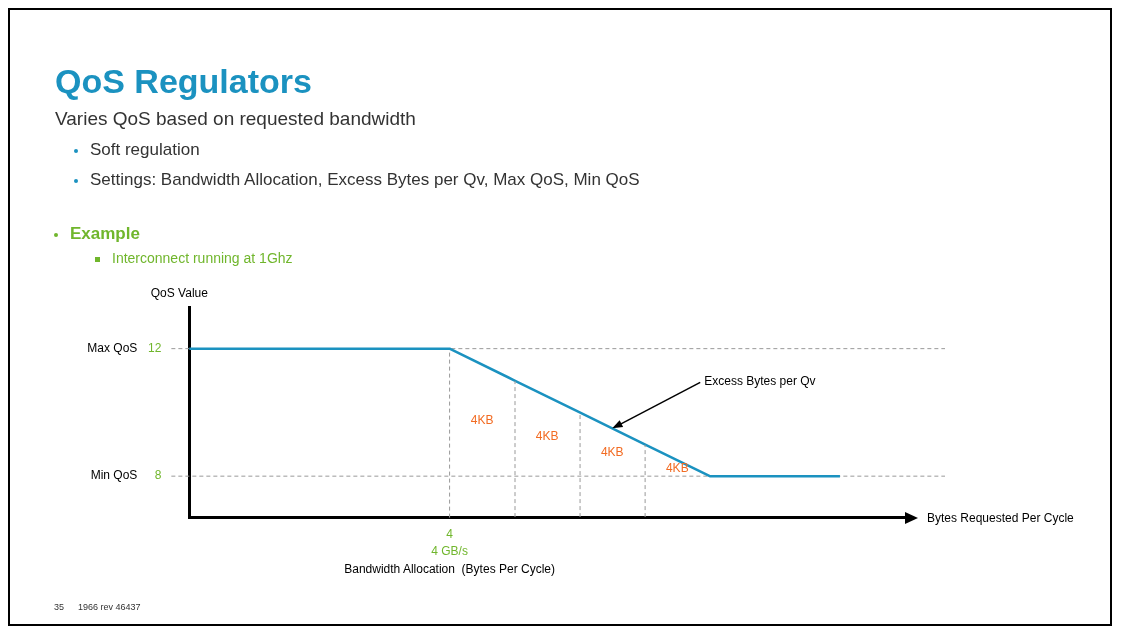 This screenshot has height=640, width=1122. What do you see at coordinates (59, 607) in the screenshot?
I see `text: 35` at bounding box center [59, 607].